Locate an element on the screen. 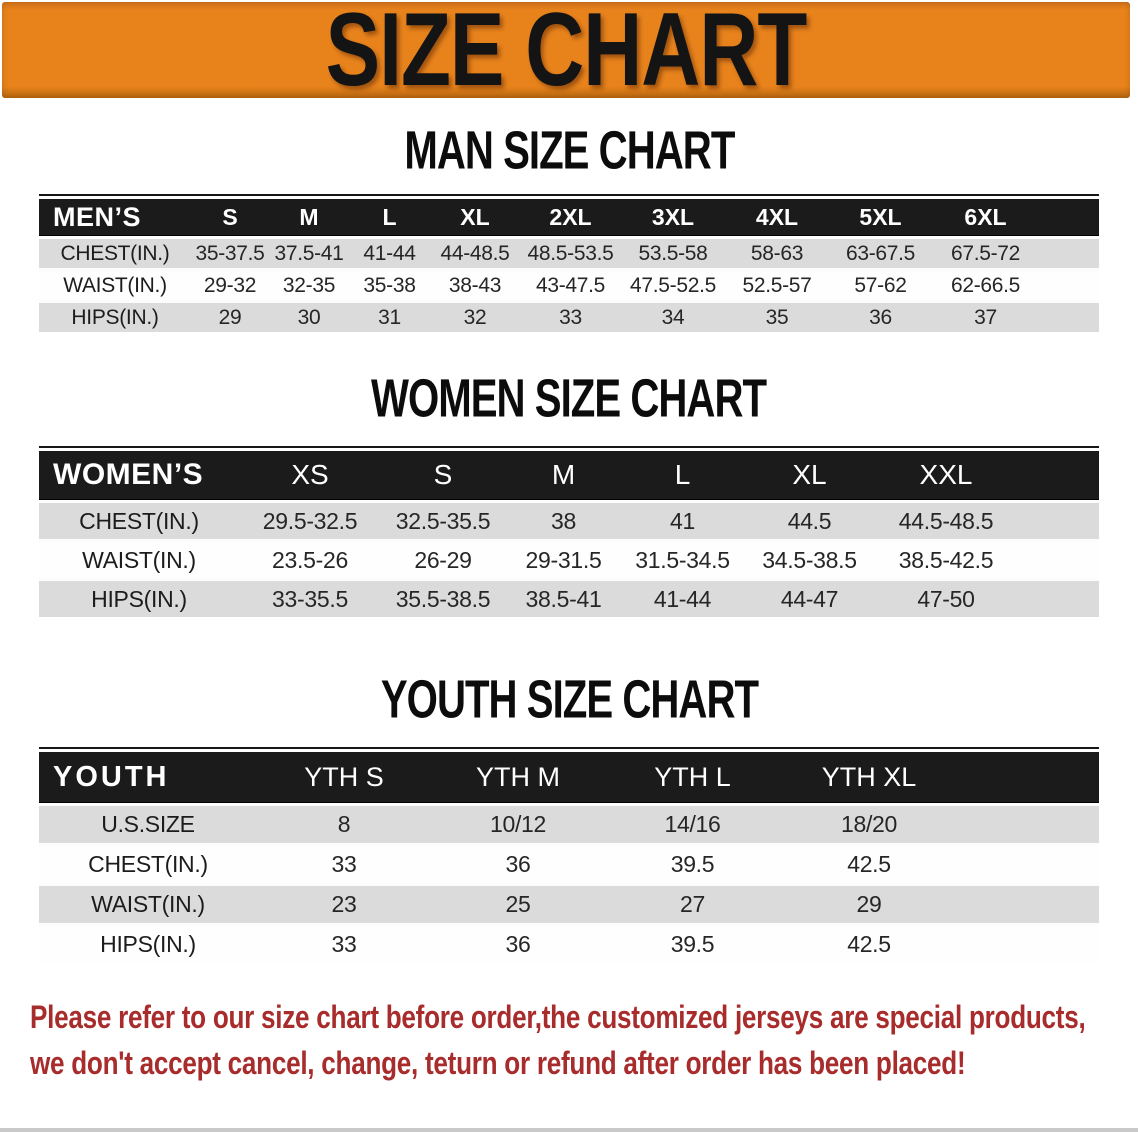 This screenshot has width=1138, height=1132. column-header: YTH L is located at coordinates (692, 776).